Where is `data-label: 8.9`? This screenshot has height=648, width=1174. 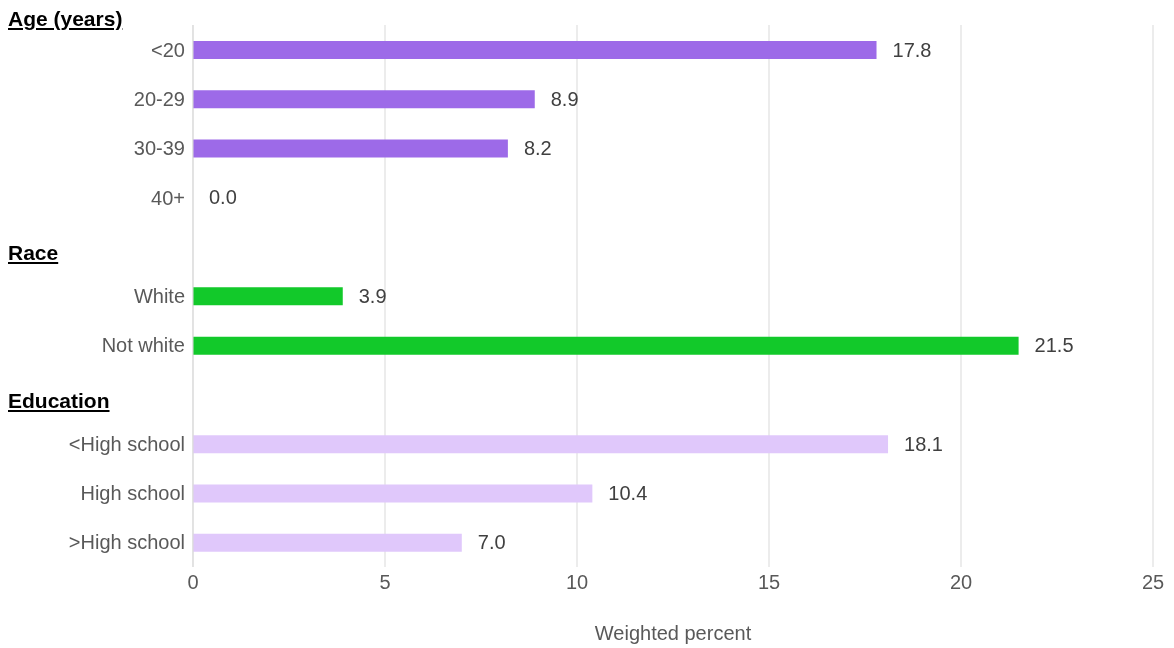 data-label: 8.9 is located at coordinates (564, 98).